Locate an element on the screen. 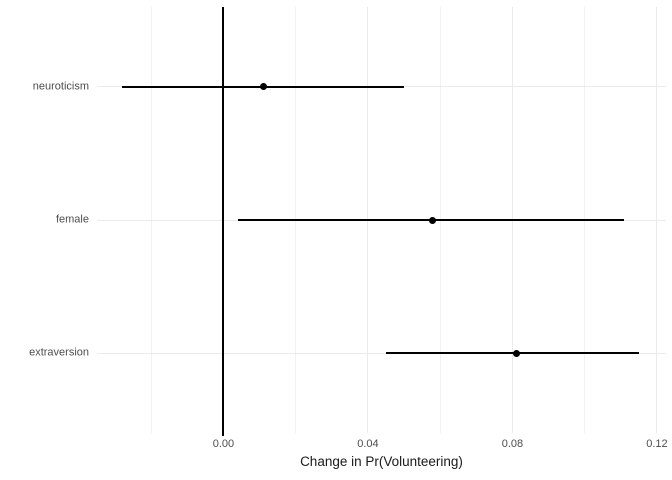 The height and width of the screenshot is (480, 672). x-tick-label: 0.00 is located at coordinates (223, 444).